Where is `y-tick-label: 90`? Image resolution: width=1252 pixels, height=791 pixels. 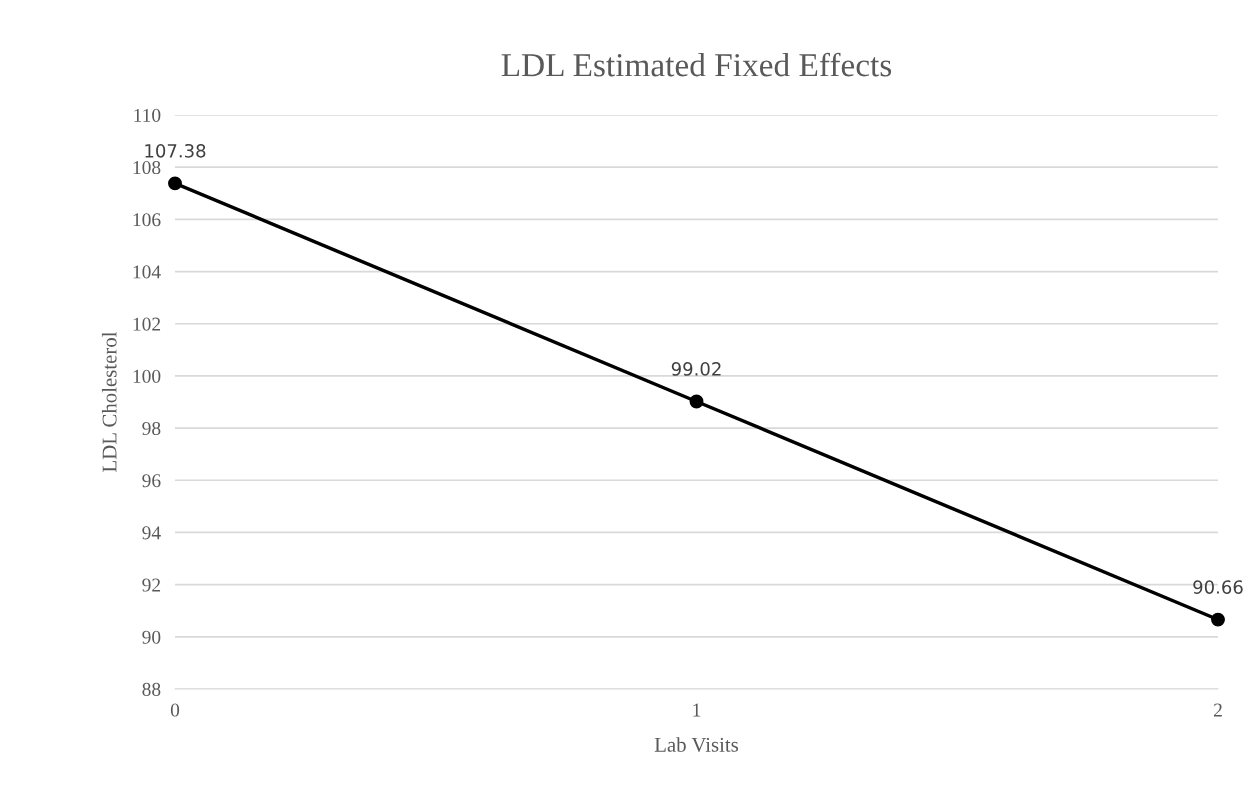
y-tick-label: 90 is located at coordinates (151, 637).